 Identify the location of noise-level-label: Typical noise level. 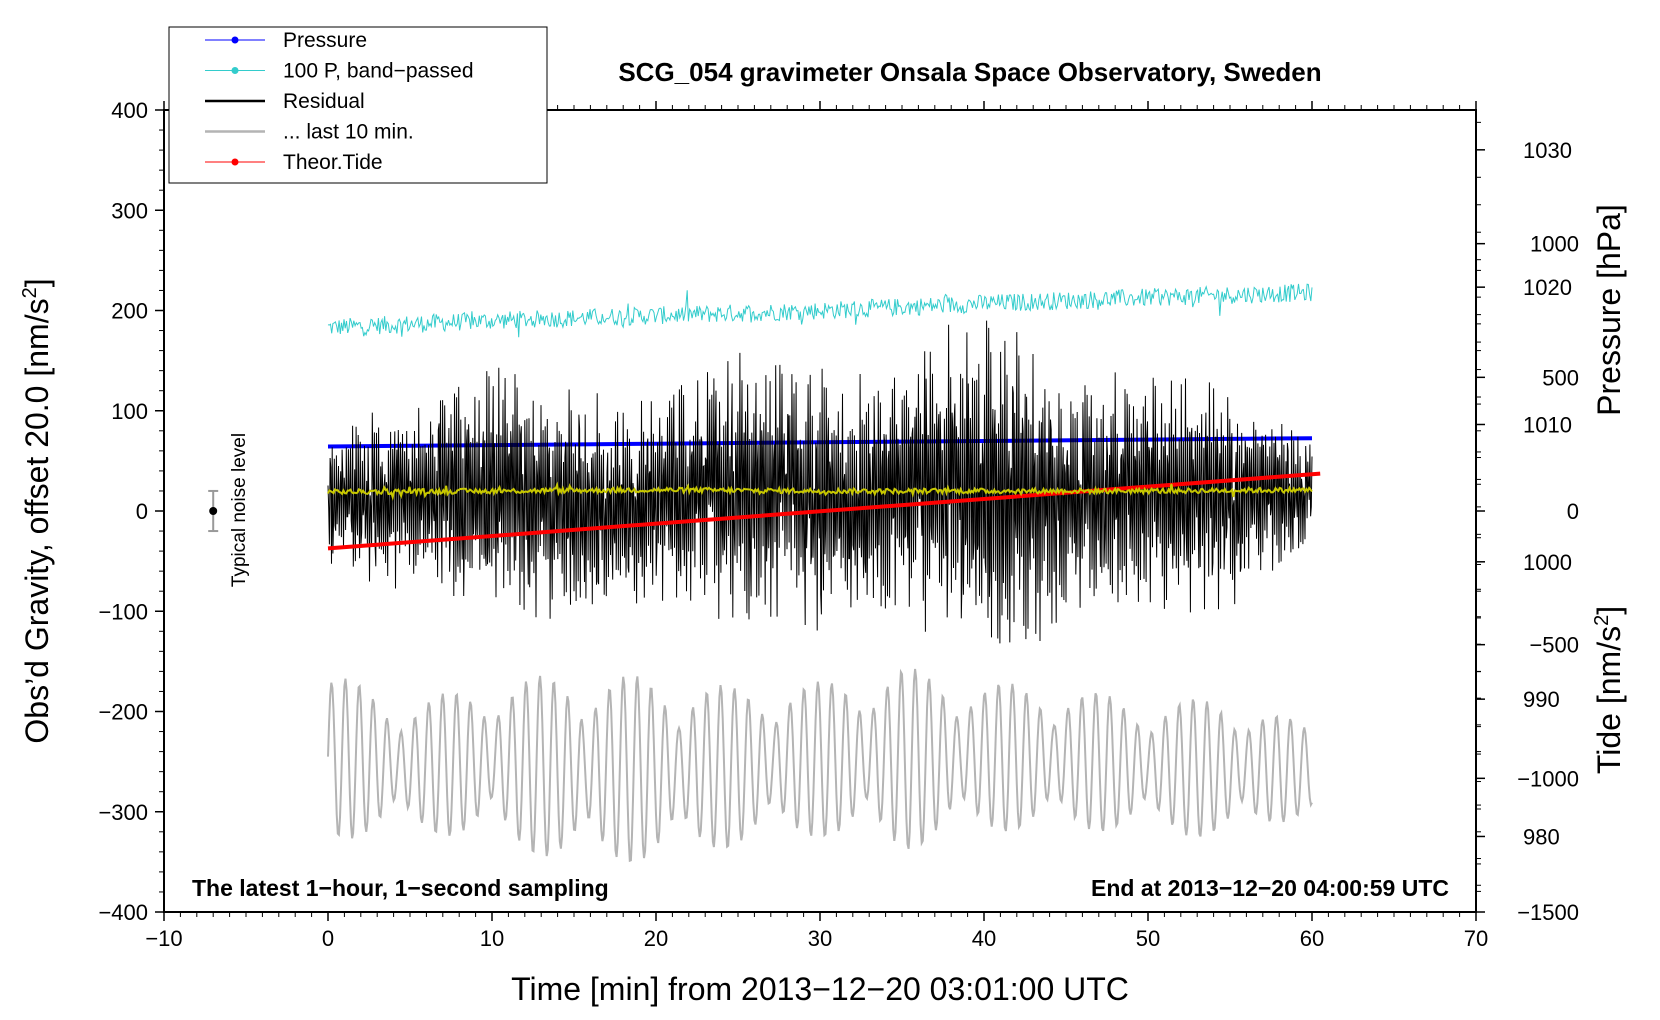
(239, 510).